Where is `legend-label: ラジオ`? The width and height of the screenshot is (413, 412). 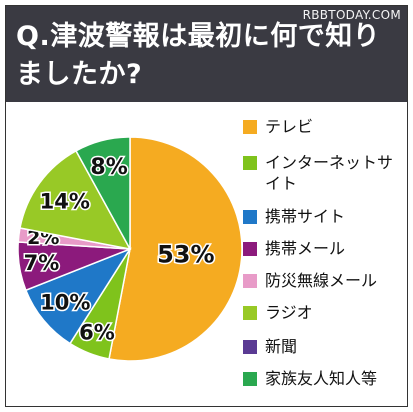 legend-label: ラジオ is located at coordinates (289, 312).